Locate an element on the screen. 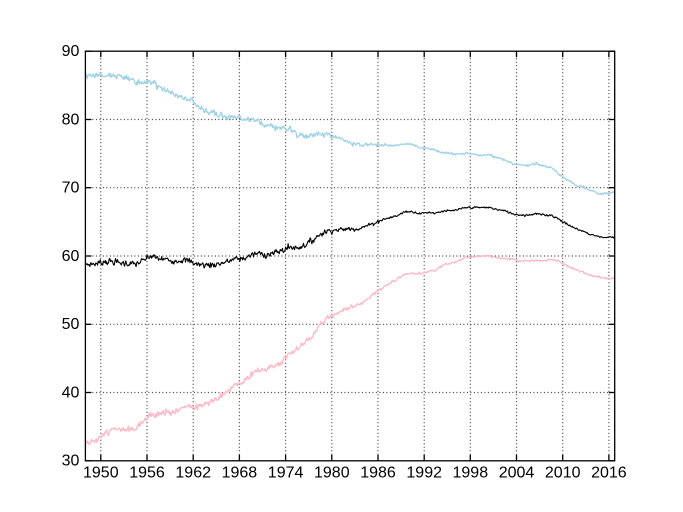 Image resolution: width=683 pixels, height=512 pixels. svg-text: 30 is located at coordinates (71, 461).